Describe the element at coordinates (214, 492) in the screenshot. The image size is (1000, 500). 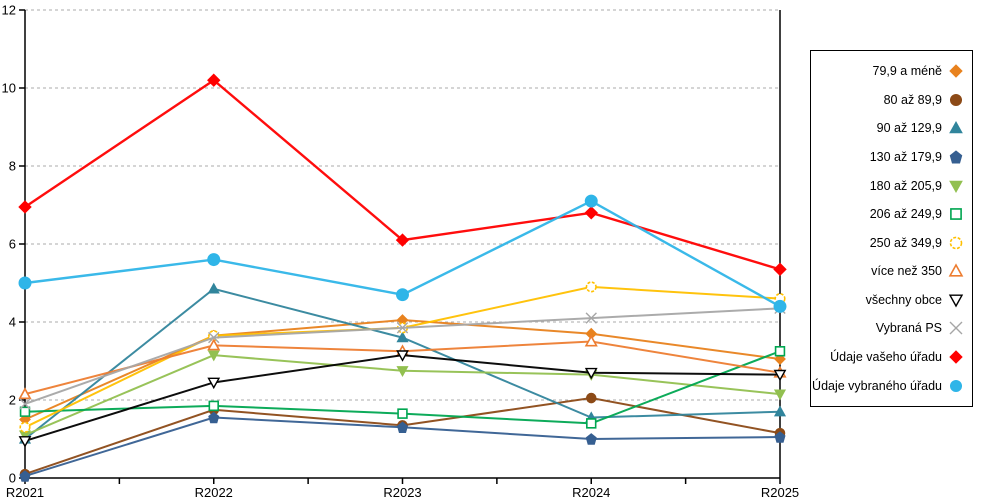
I see `x-tick-label: R2022` at that location.